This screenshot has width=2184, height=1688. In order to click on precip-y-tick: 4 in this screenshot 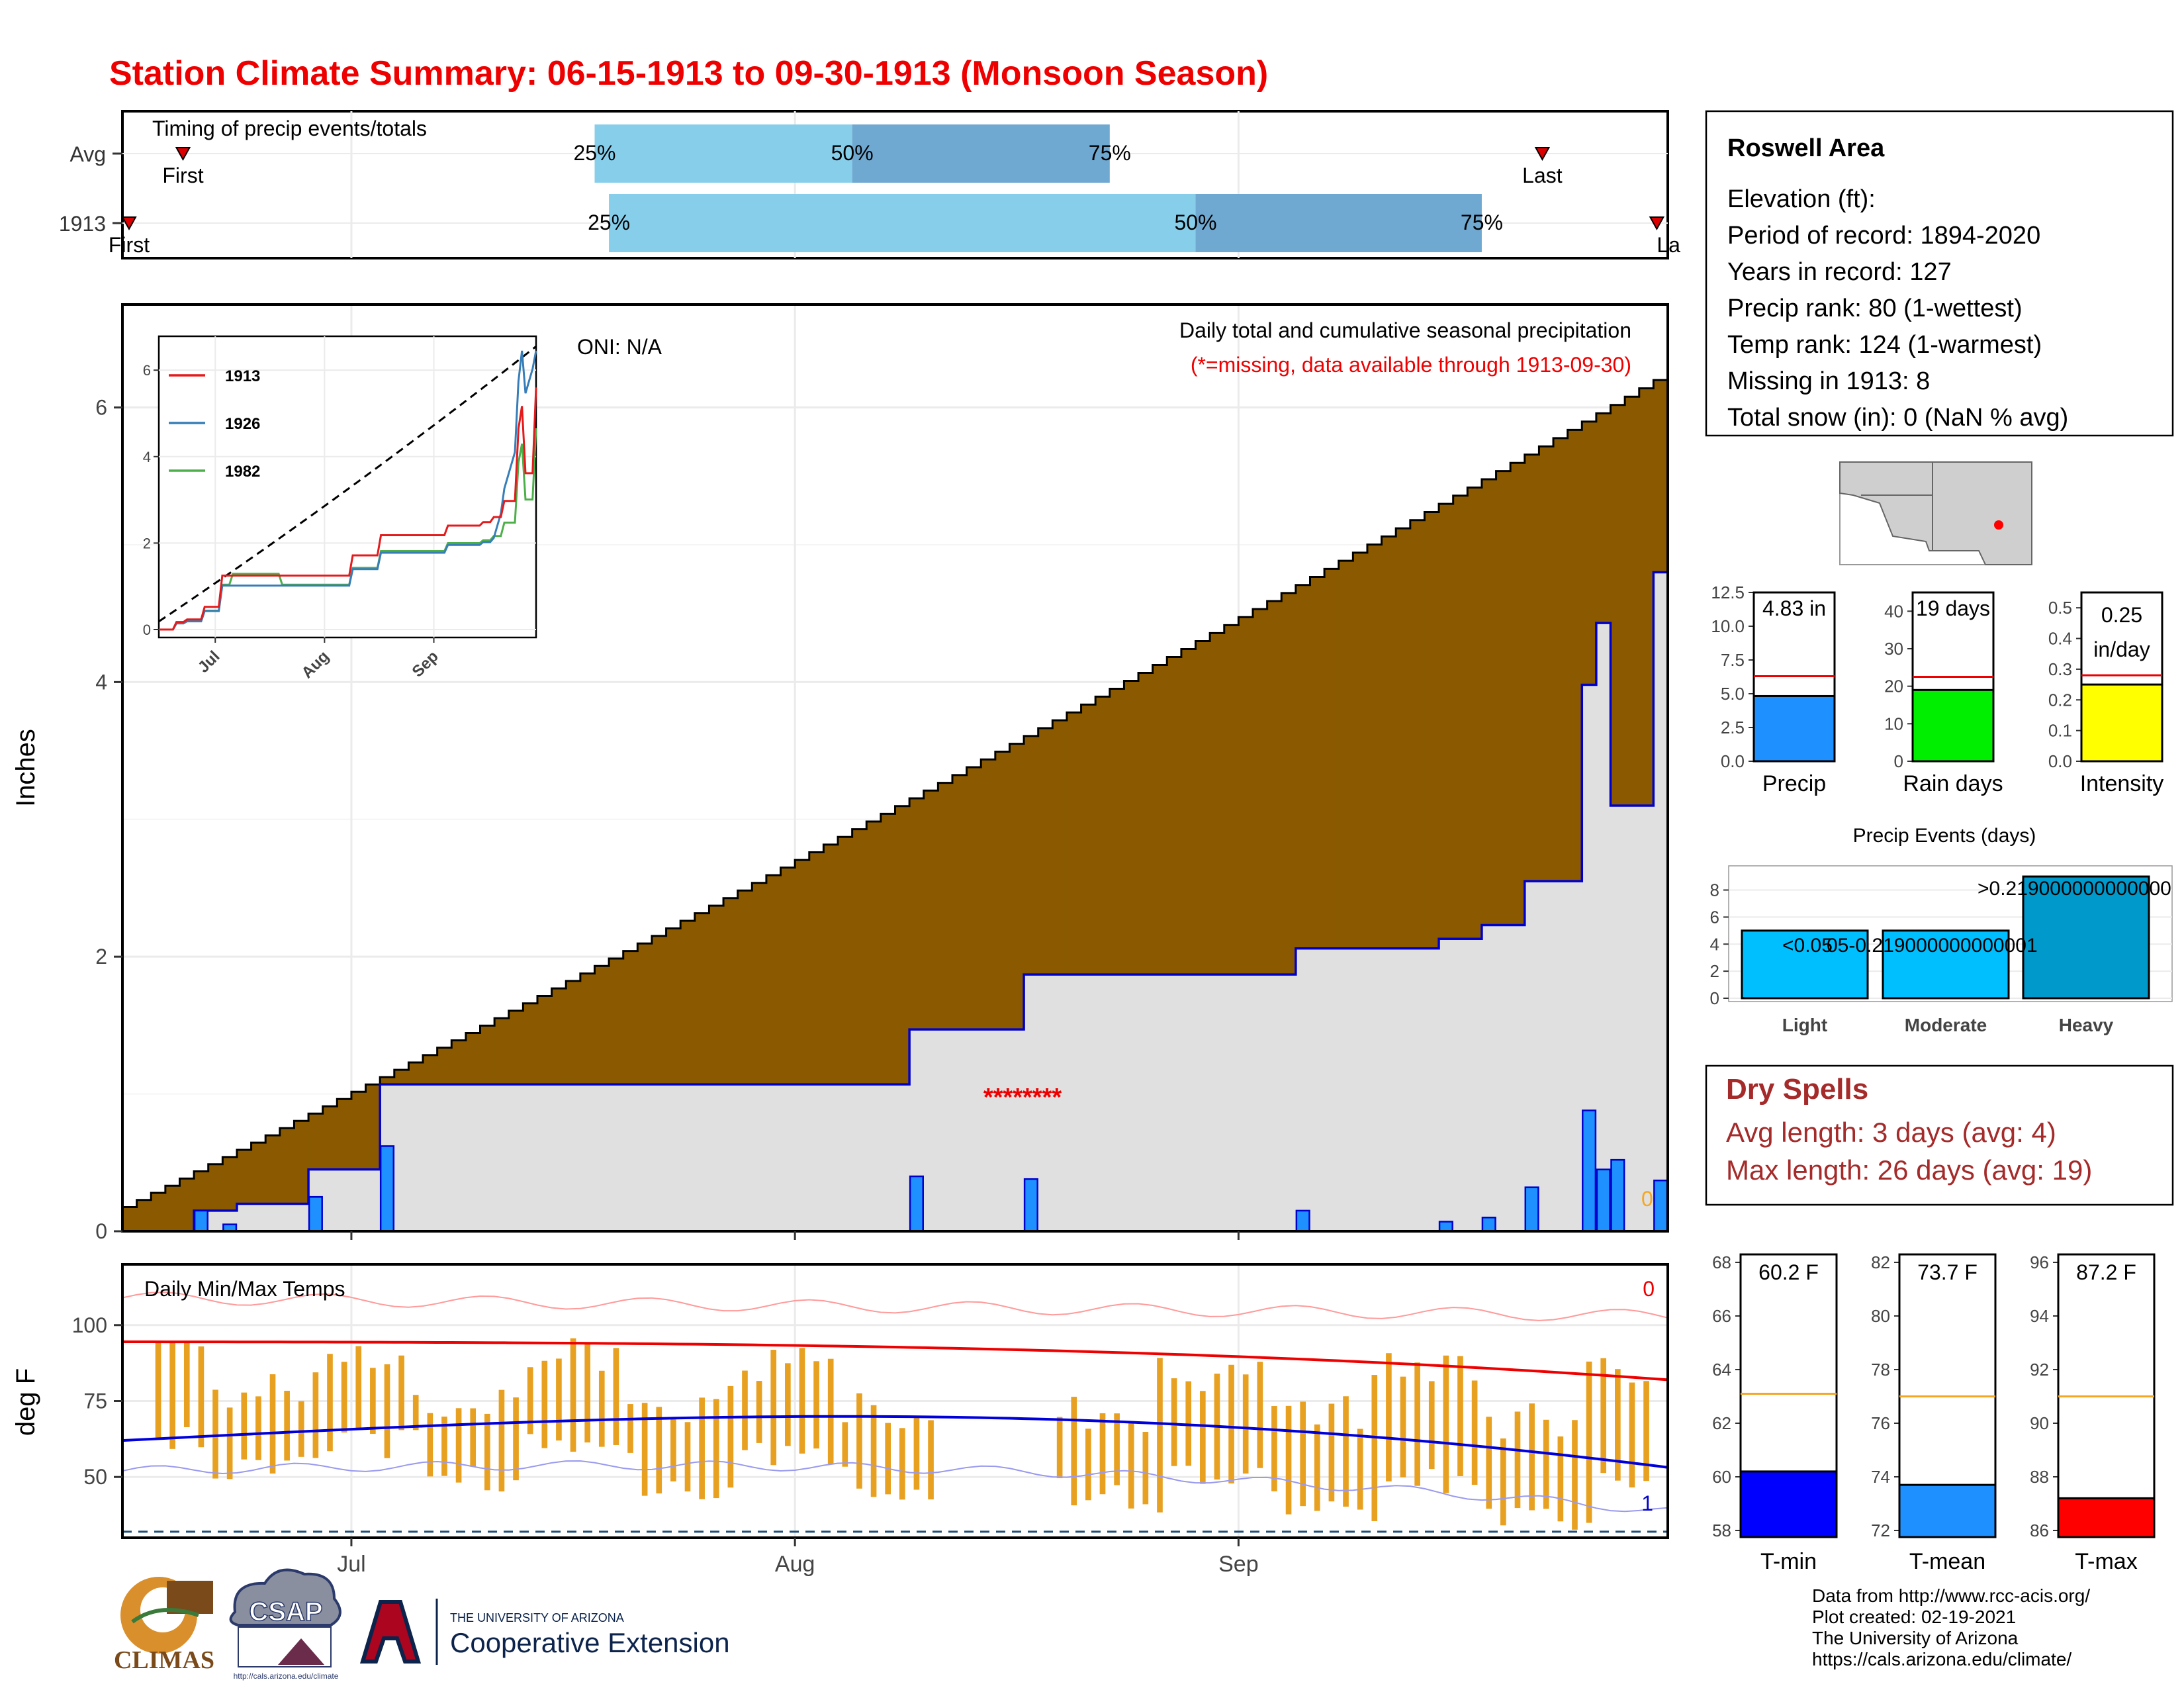, I will do `click(101, 682)`.